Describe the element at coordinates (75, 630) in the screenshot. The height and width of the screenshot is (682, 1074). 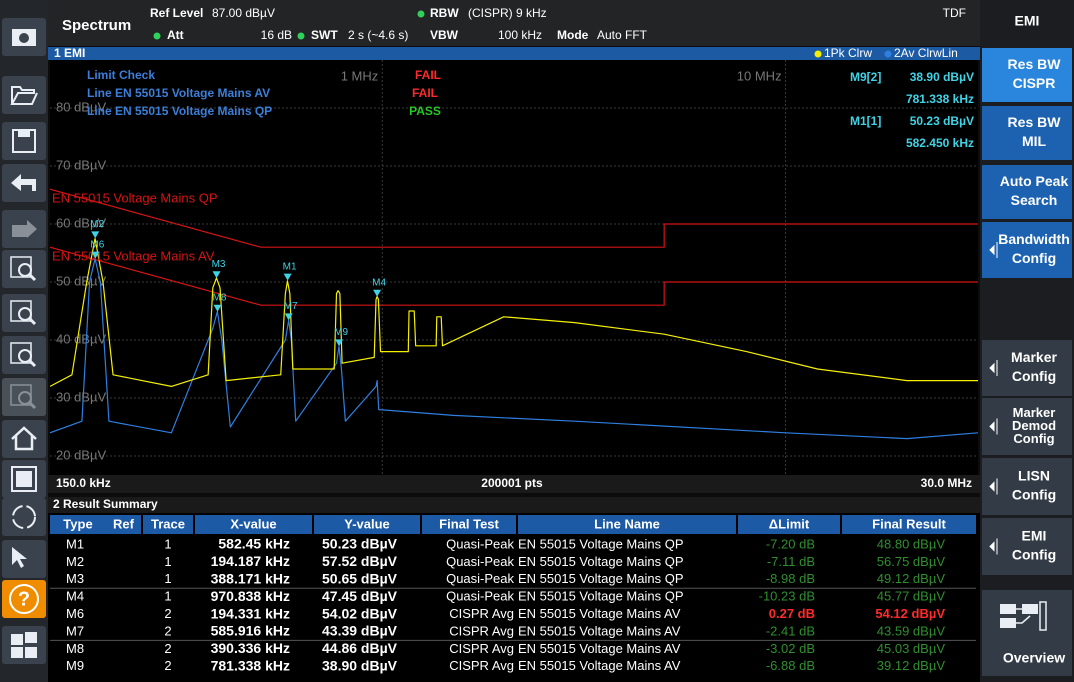
I see `table-cell: M7` at that location.